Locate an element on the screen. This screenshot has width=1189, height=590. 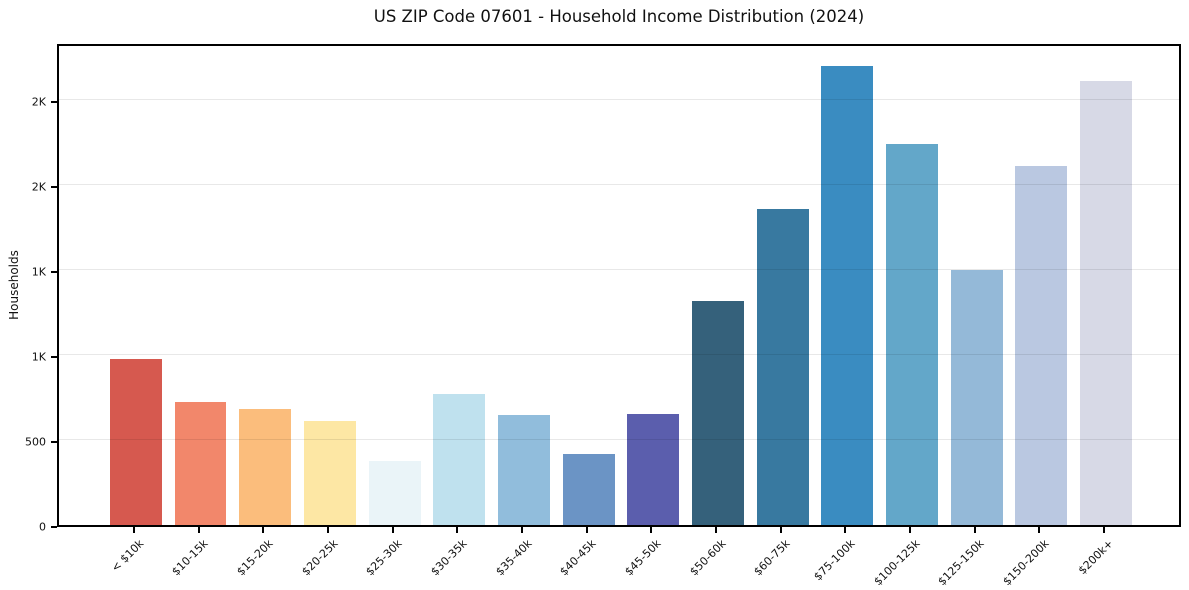
x-tick-label: $150-200k is located at coordinates (1026, 563).